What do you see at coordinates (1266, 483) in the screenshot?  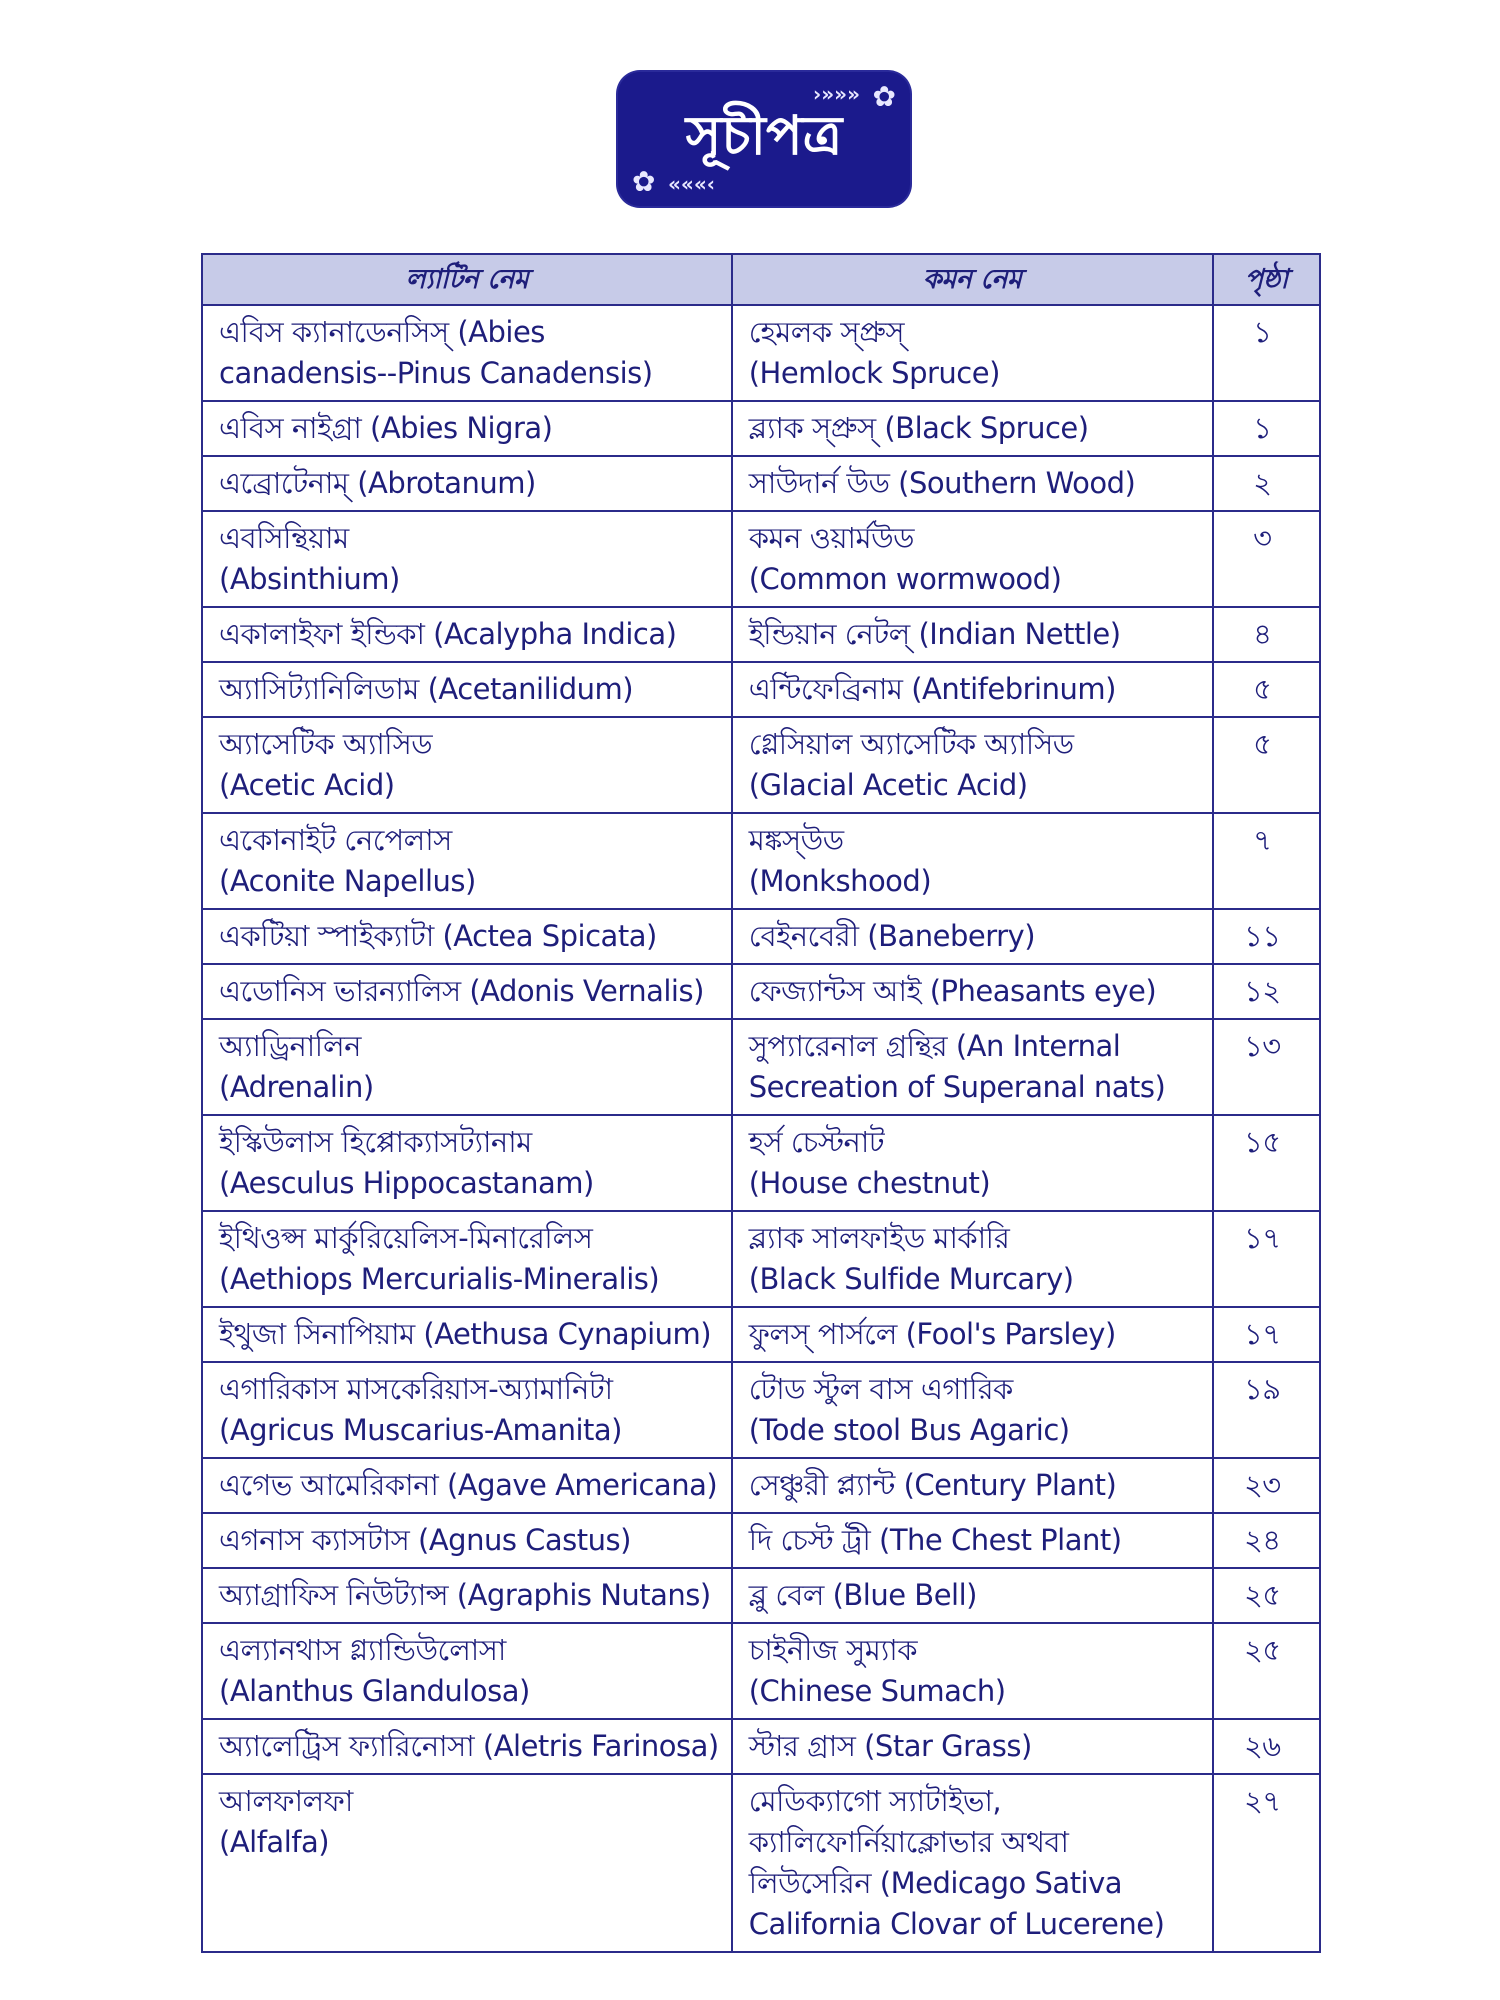 I see `page-number-cell: ২` at bounding box center [1266, 483].